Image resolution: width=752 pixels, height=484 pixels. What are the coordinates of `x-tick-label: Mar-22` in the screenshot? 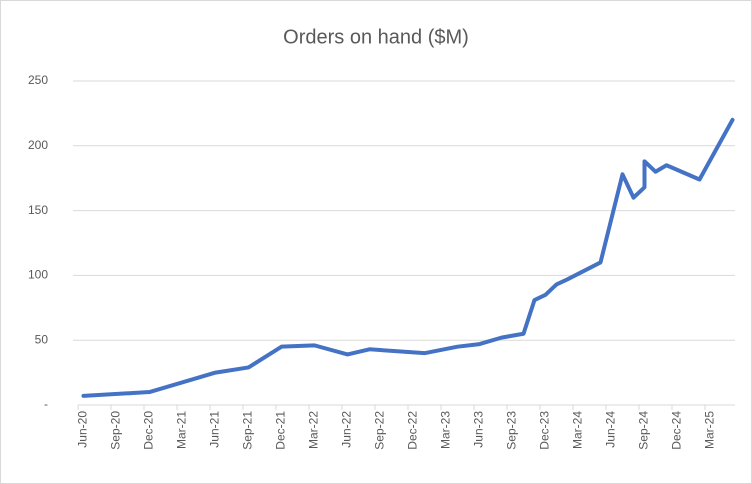 It's located at (314, 430).